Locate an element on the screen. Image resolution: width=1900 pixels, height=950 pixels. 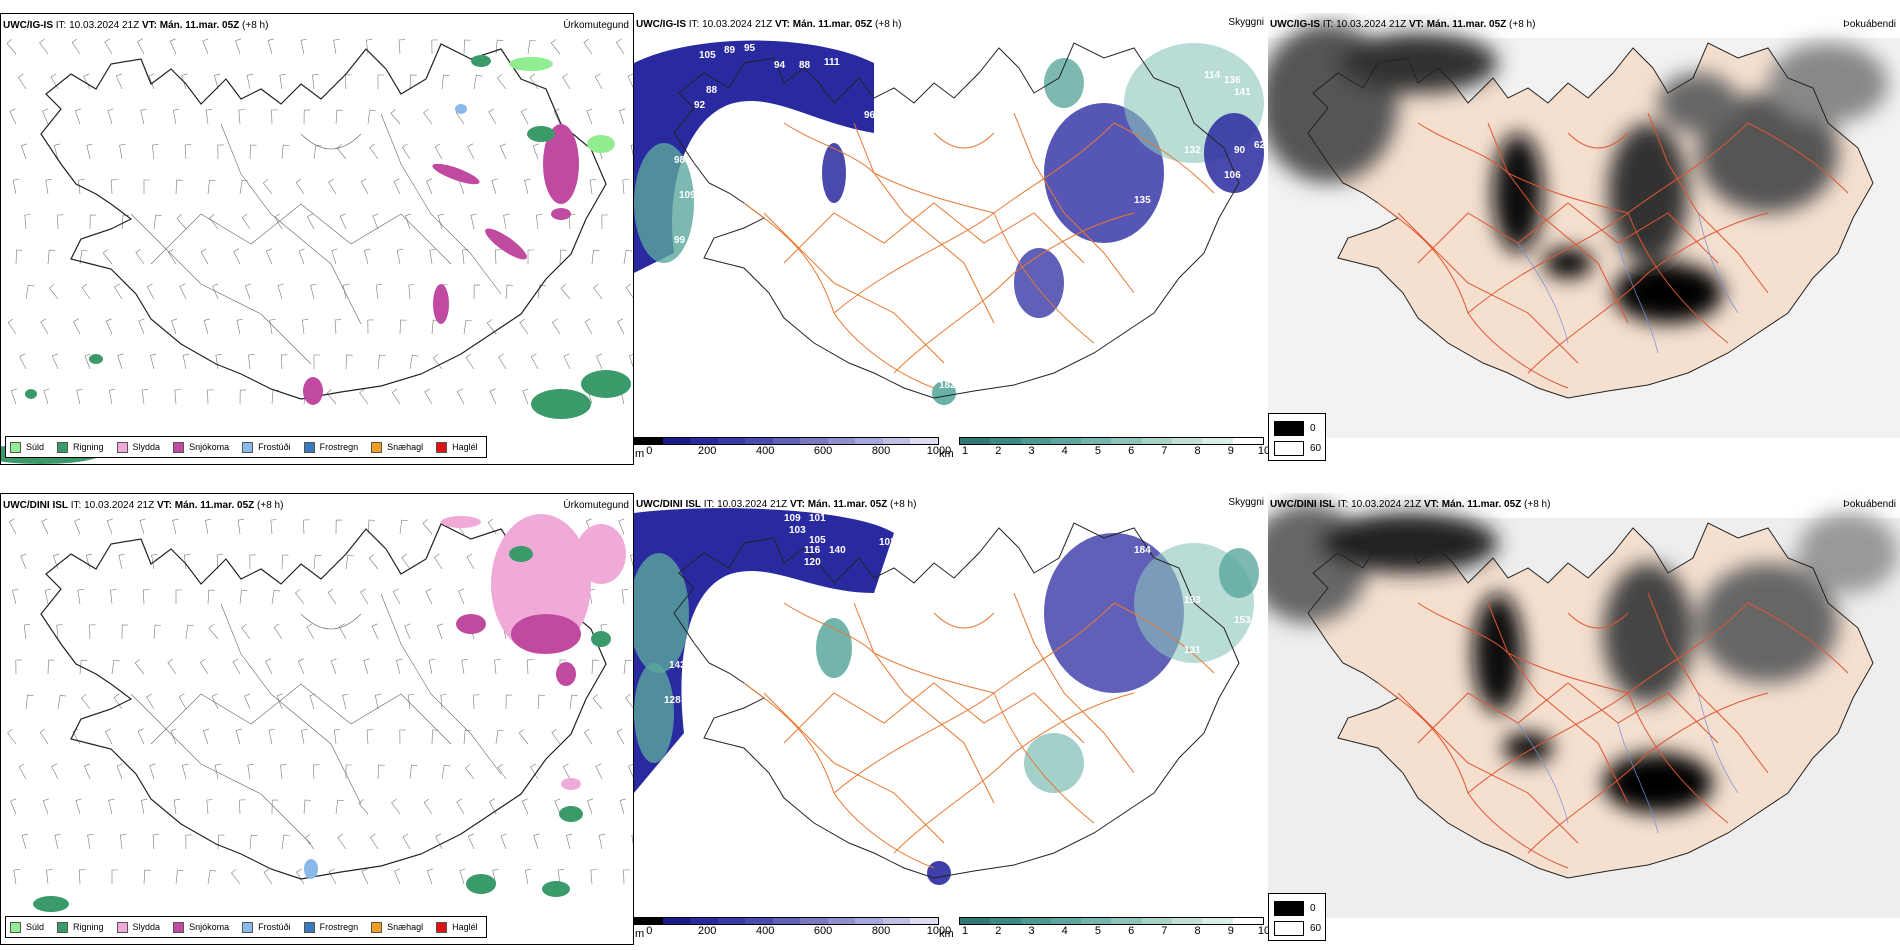
visibility-label: 95 is located at coordinates (750, 48).